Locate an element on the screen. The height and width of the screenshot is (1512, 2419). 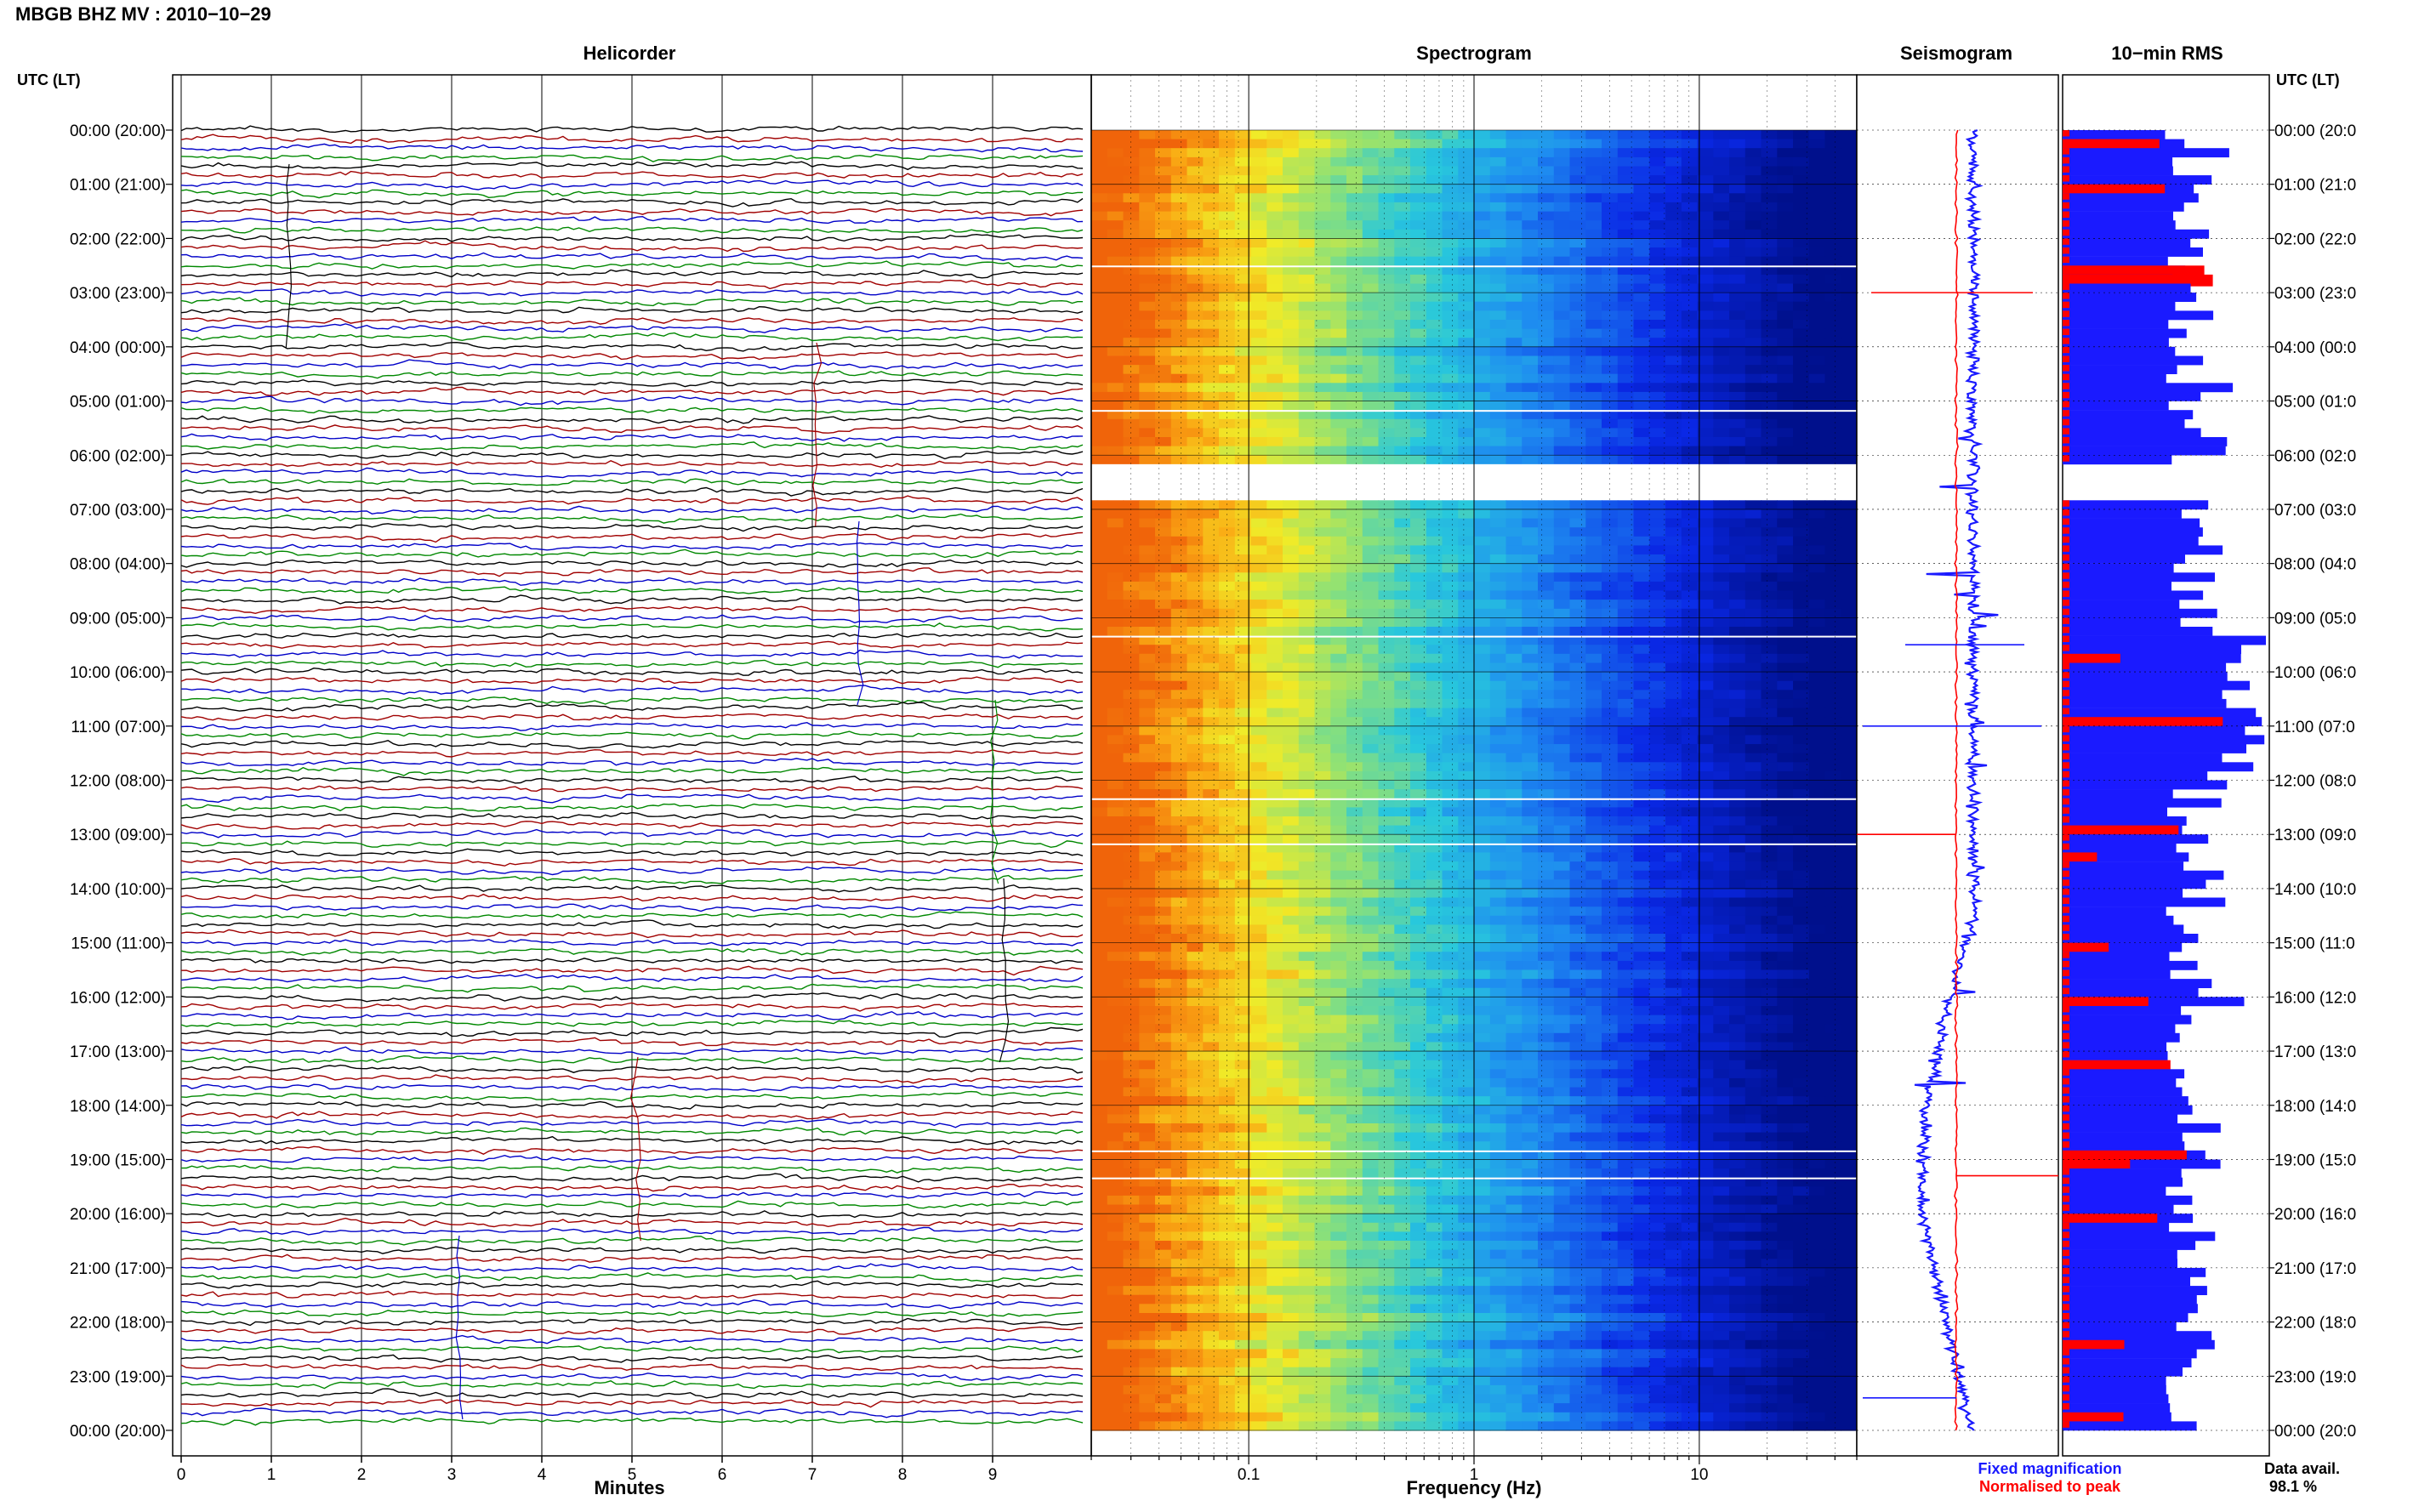
helicorder-tick-label: 6 is located at coordinates (722, 1475).